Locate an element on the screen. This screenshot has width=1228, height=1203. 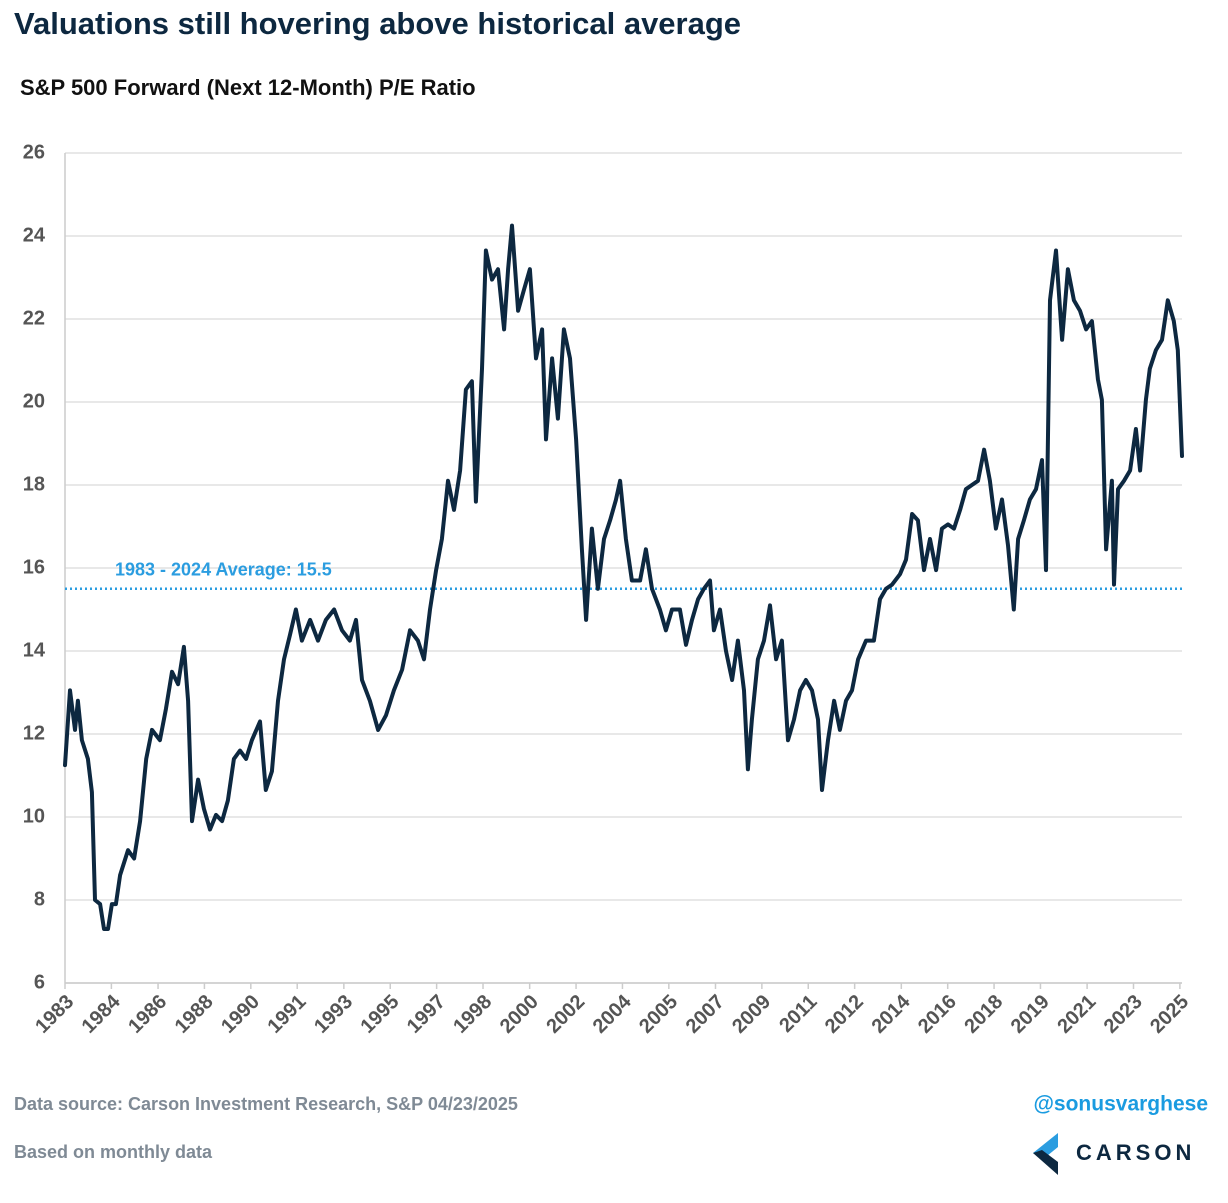
y-tick-label: 18 is located at coordinates (34, 484).